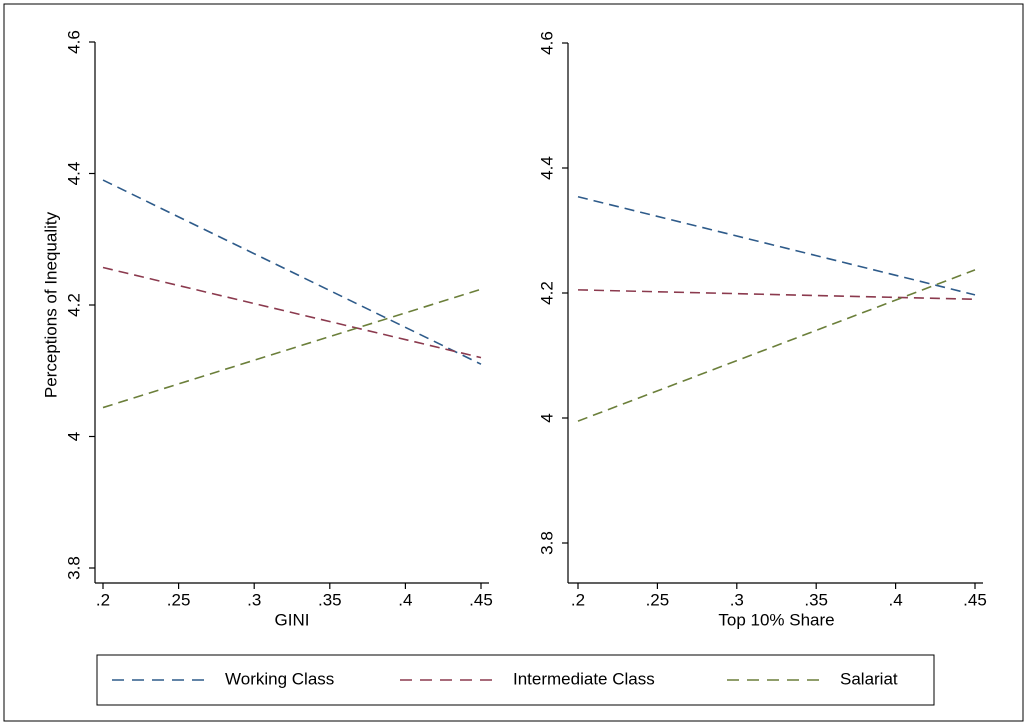 Image resolution: width=1028 pixels, height=726 pixels. What do you see at coordinates (50, 304) in the screenshot?
I see `y-axis-label: Perceptions of Inequality` at bounding box center [50, 304].